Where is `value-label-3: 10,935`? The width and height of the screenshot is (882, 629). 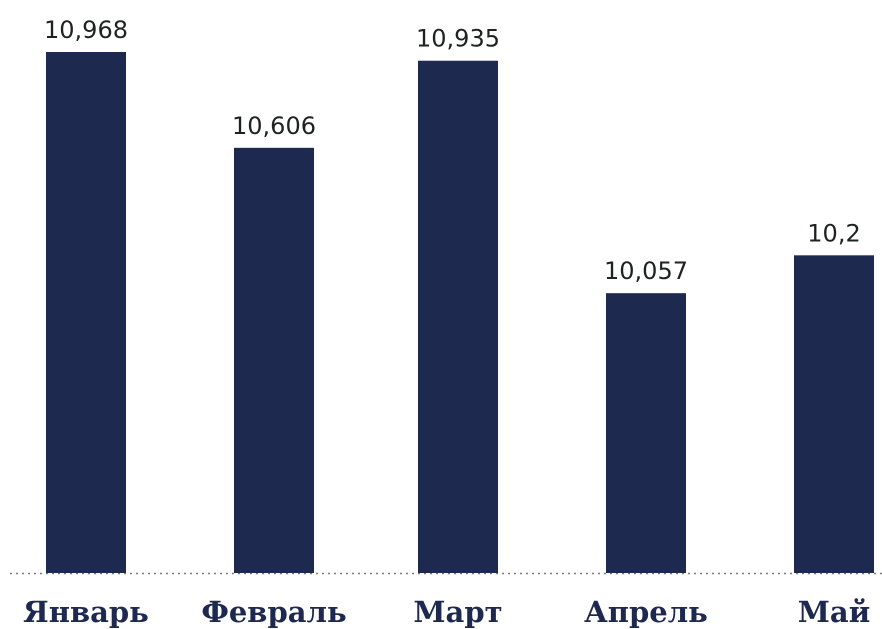
value-label-3: 10,935 is located at coordinates (458, 39).